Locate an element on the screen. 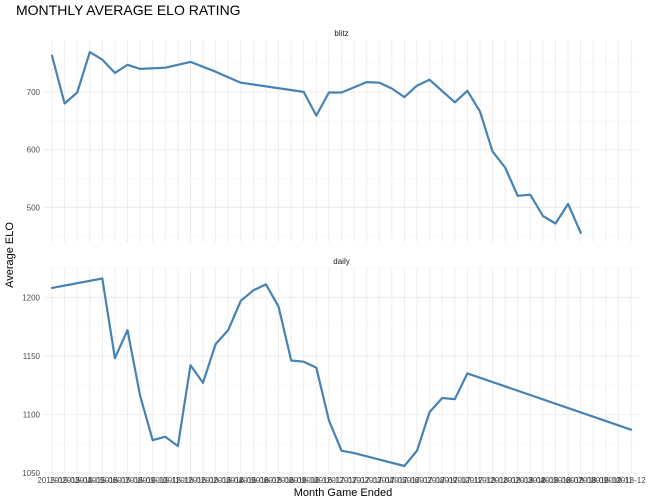 The width and height of the screenshot is (648, 504). x-tick-label: 2016-03 is located at coordinates (216, 480).